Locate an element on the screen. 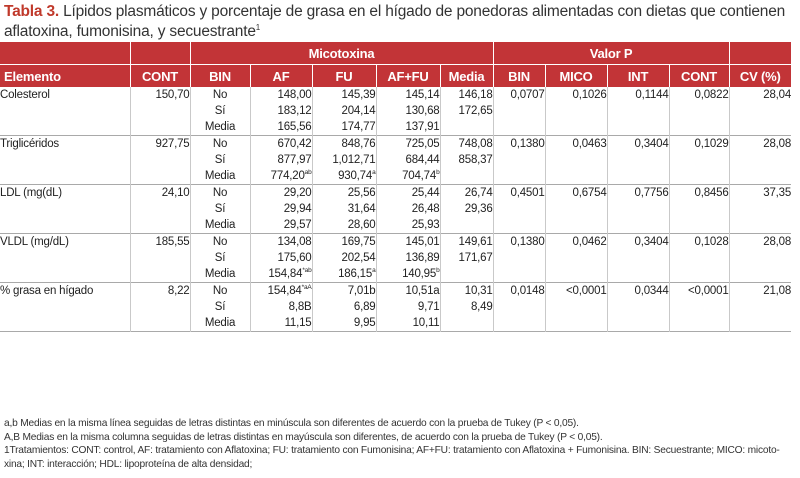 This screenshot has width=800, height=478. cv-value: 28,08 is located at coordinates (760, 144).